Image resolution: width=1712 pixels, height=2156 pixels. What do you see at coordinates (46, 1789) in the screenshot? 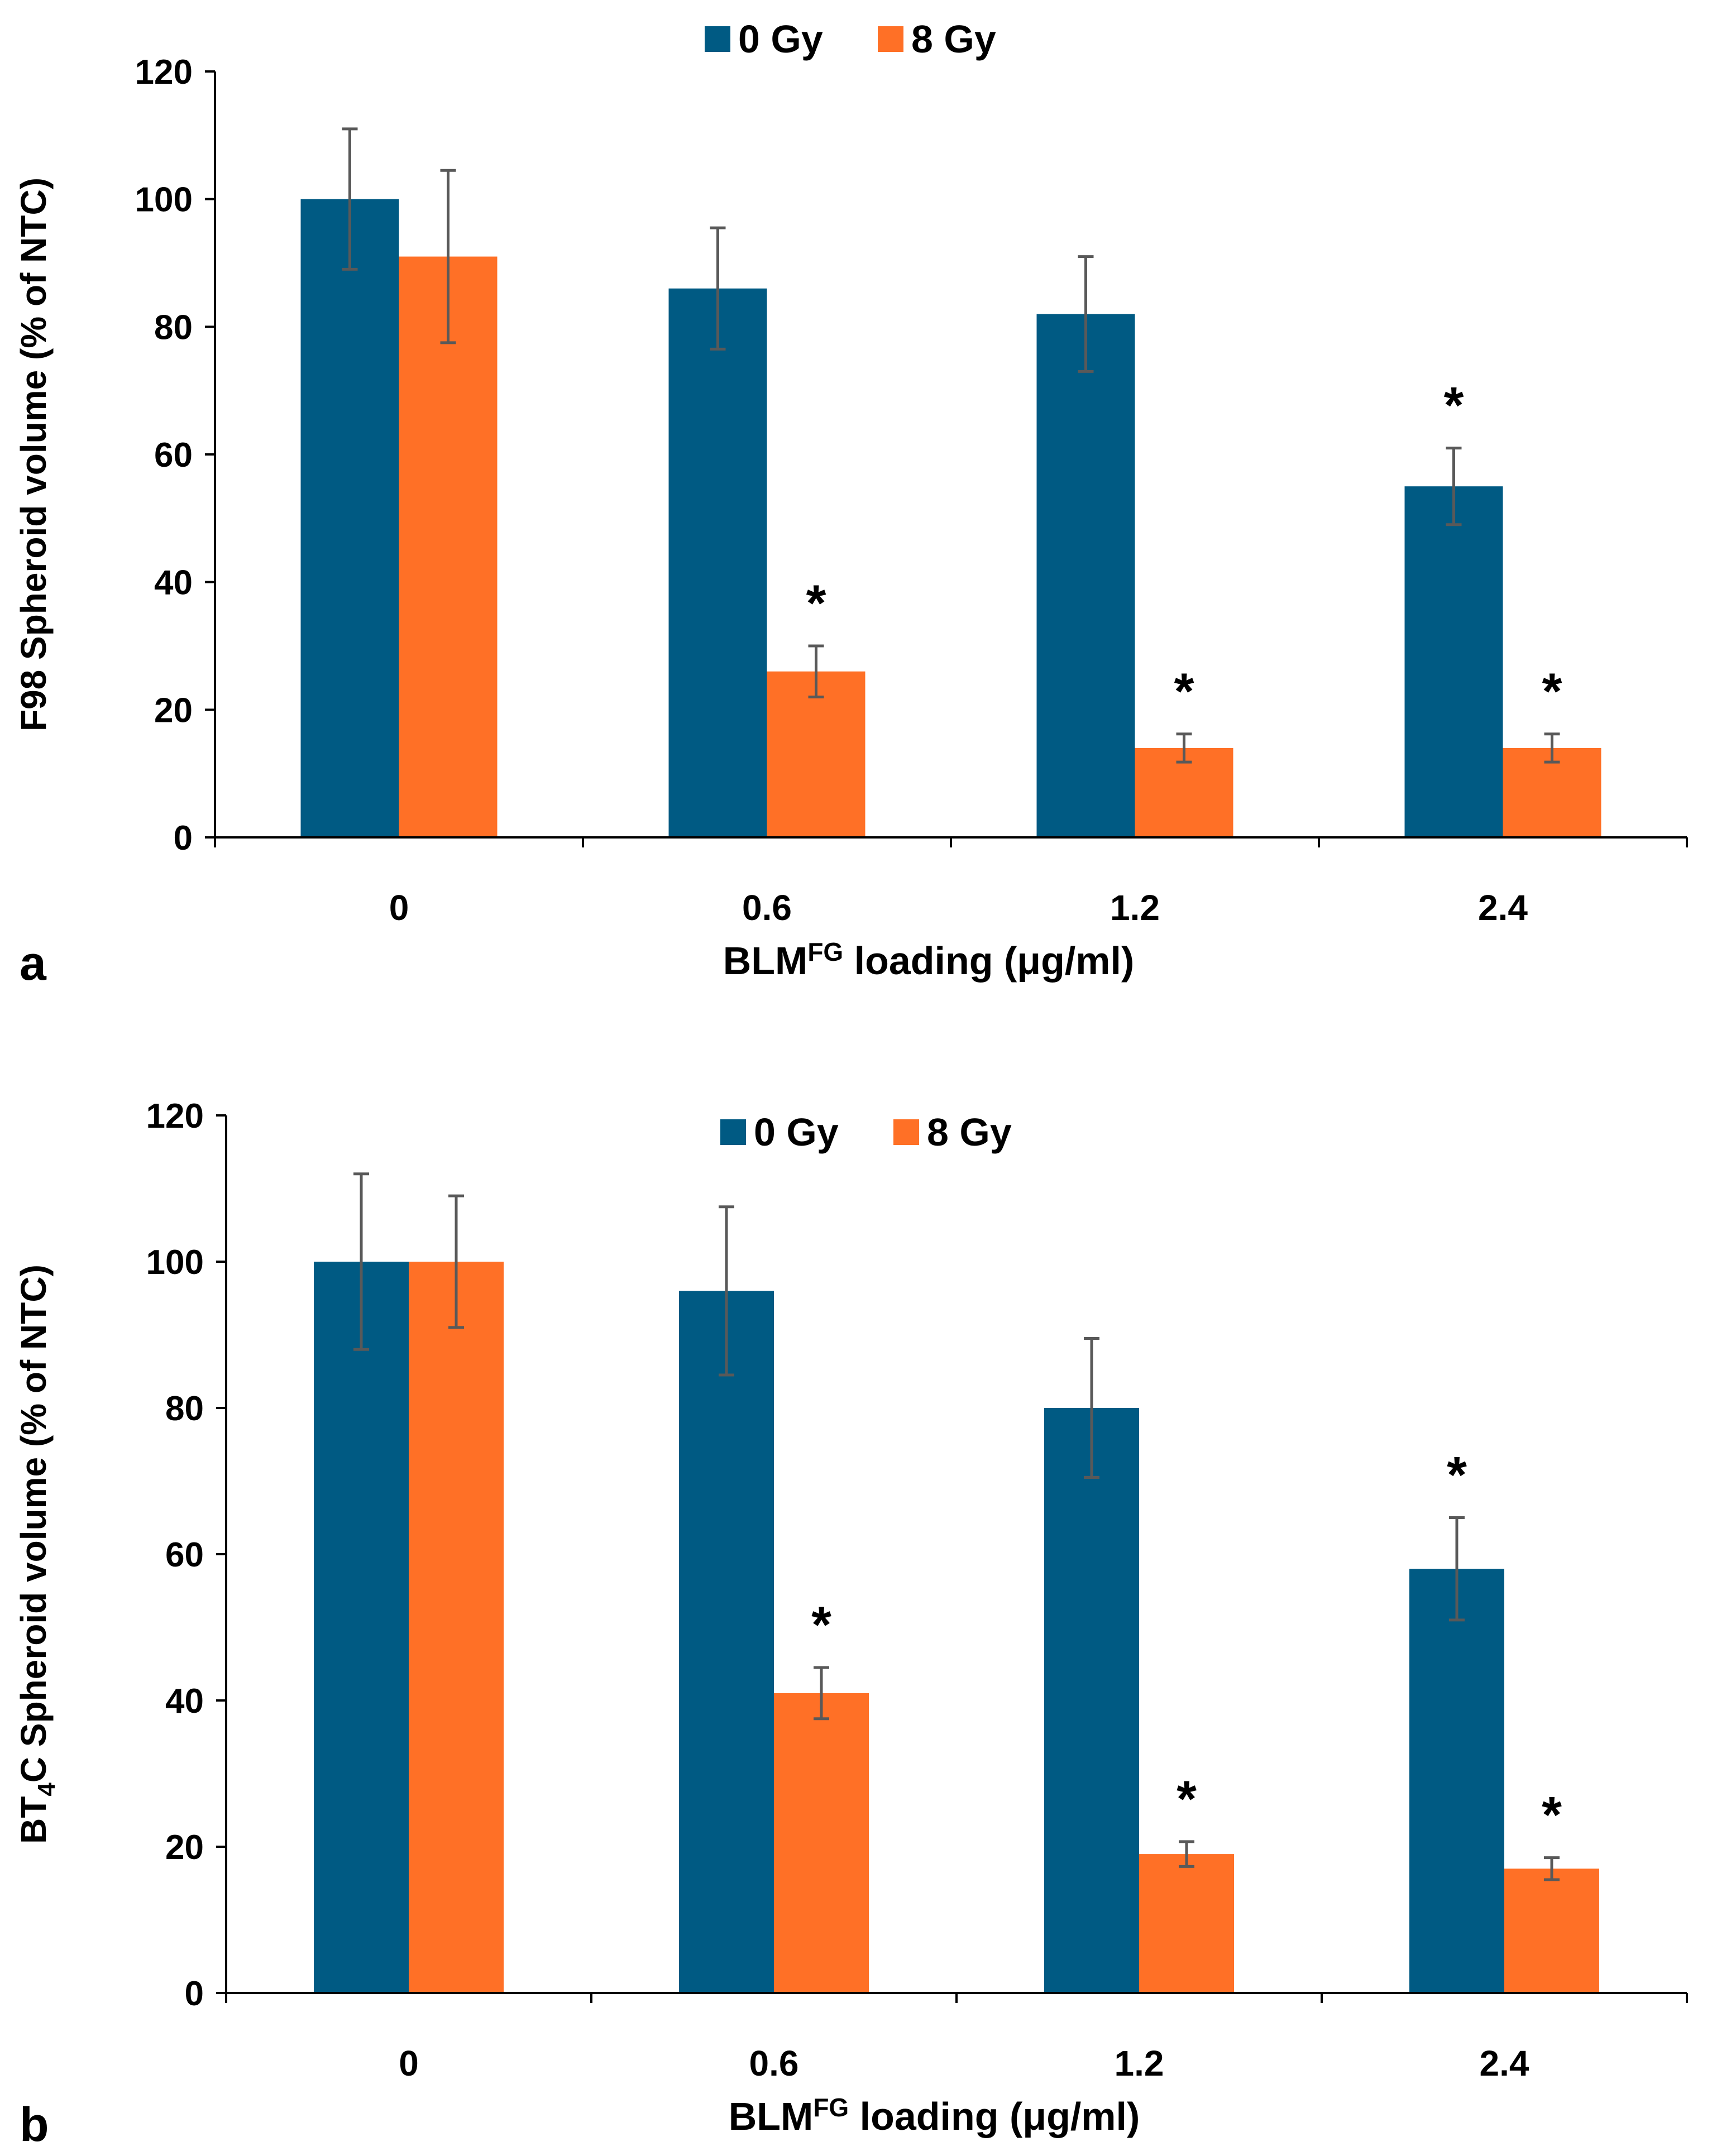
I see `y-title-subscript: 4` at bounding box center [46, 1789].